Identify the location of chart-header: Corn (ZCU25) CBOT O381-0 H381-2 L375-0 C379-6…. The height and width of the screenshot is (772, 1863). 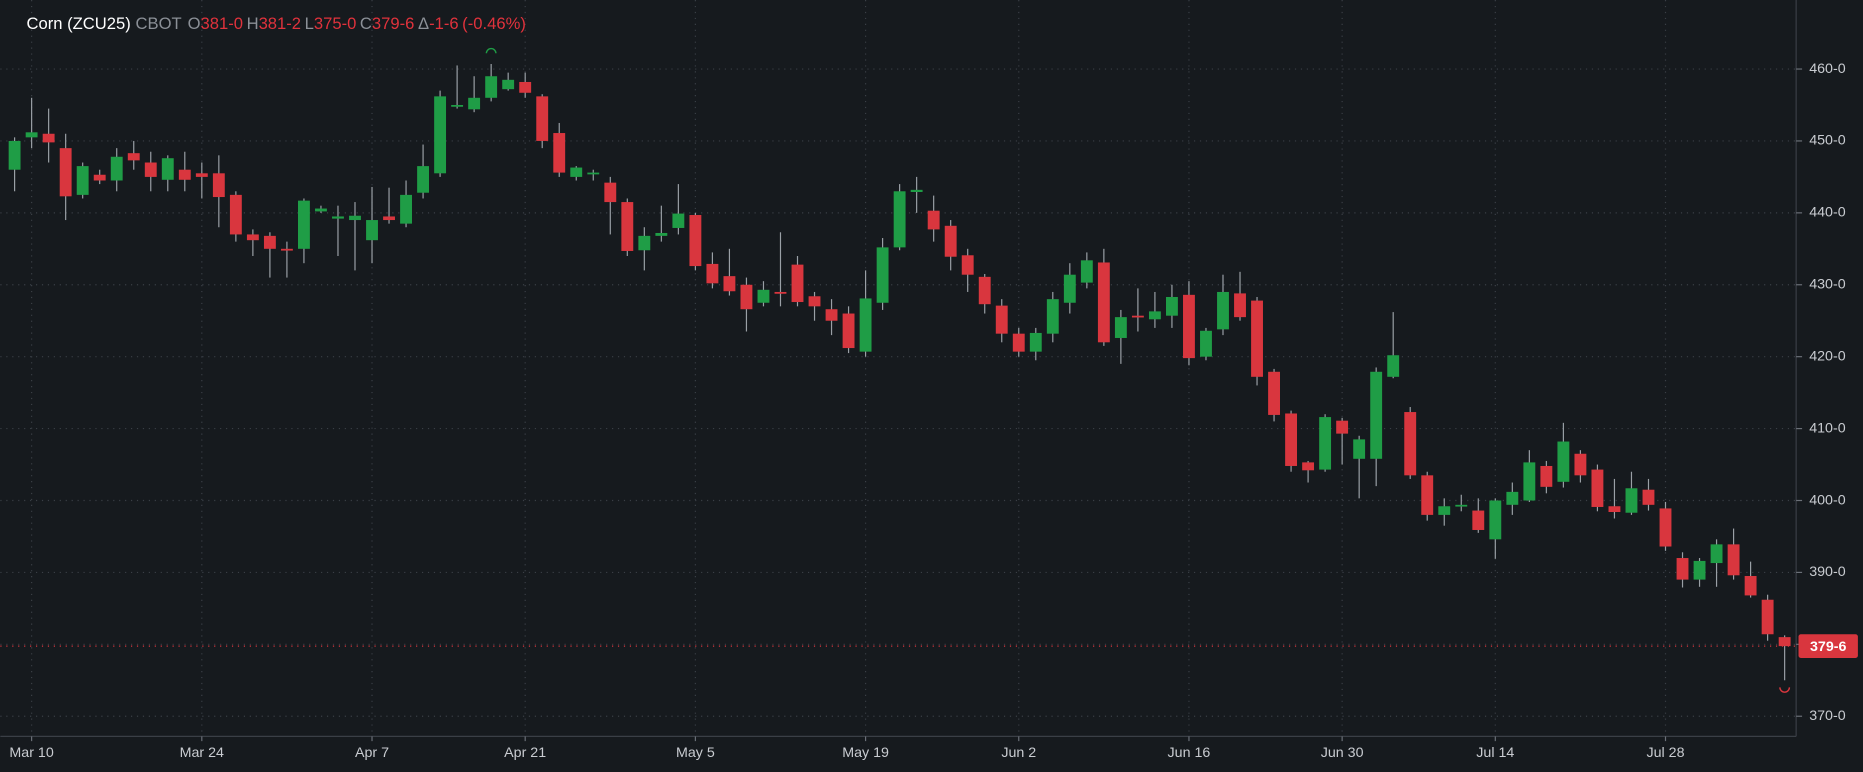
(275, 23).